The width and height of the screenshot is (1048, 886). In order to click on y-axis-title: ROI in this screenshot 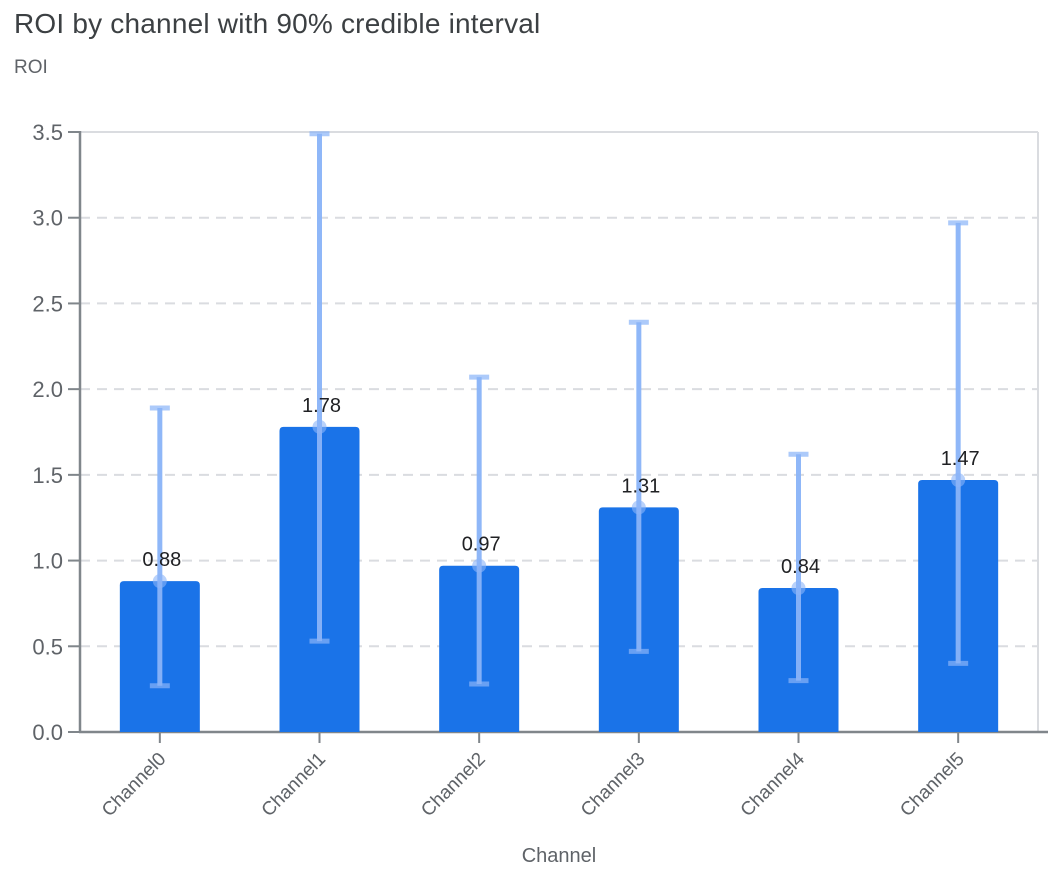, I will do `click(31, 67)`.